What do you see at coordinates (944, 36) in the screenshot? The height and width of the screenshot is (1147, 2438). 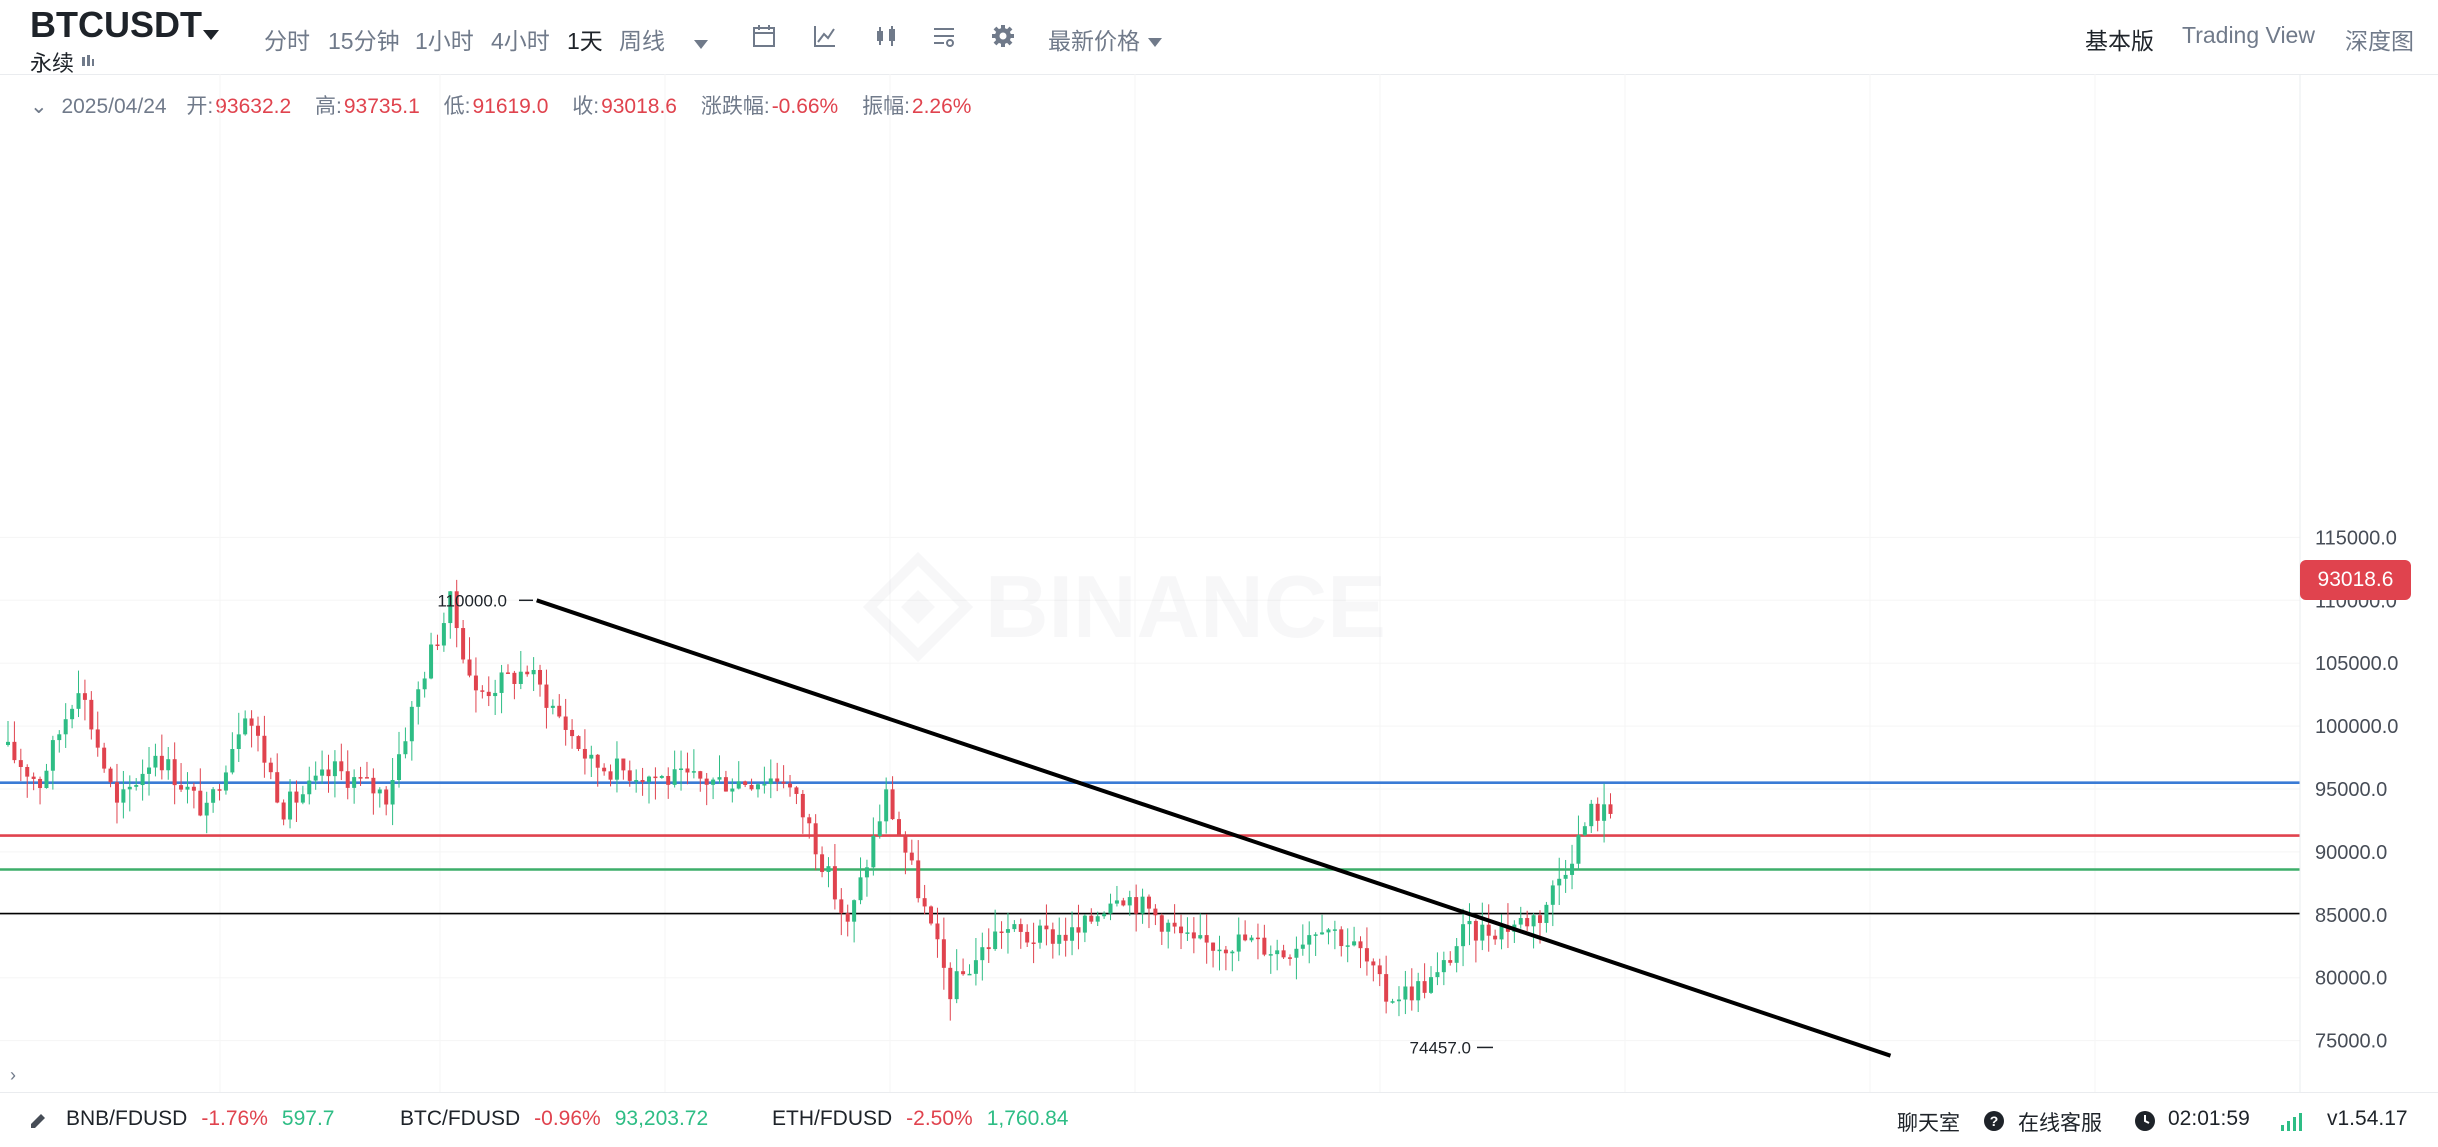 I see `chart-settings-icon` at bounding box center [944, 36].